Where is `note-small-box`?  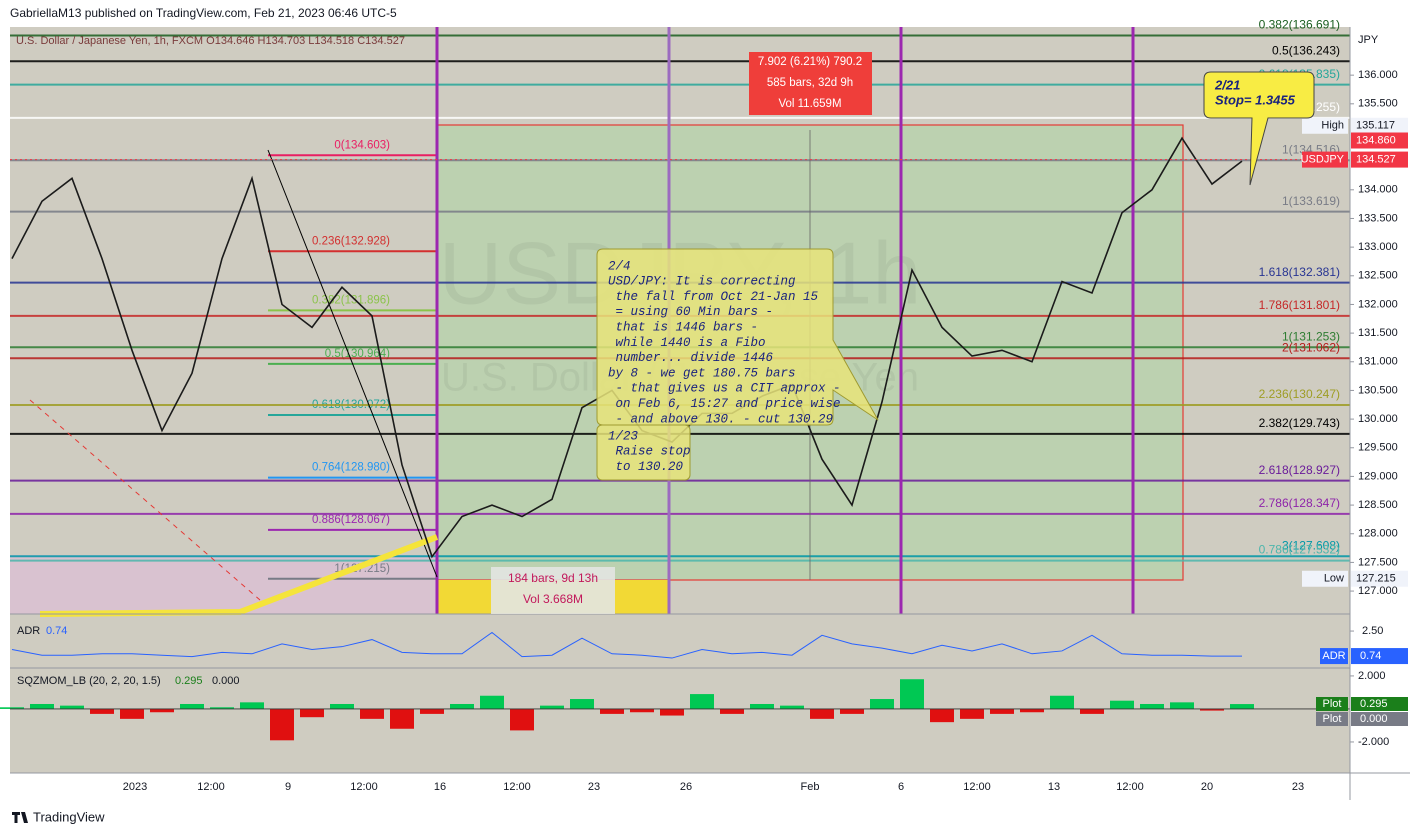 note-small-box is located at coordinates (643, 452).